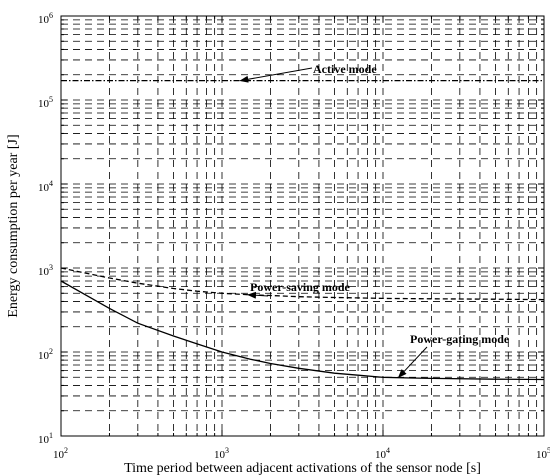 The image size is (550, 476). I want to click on y-tick-label: 10¹, so click(45, 438).